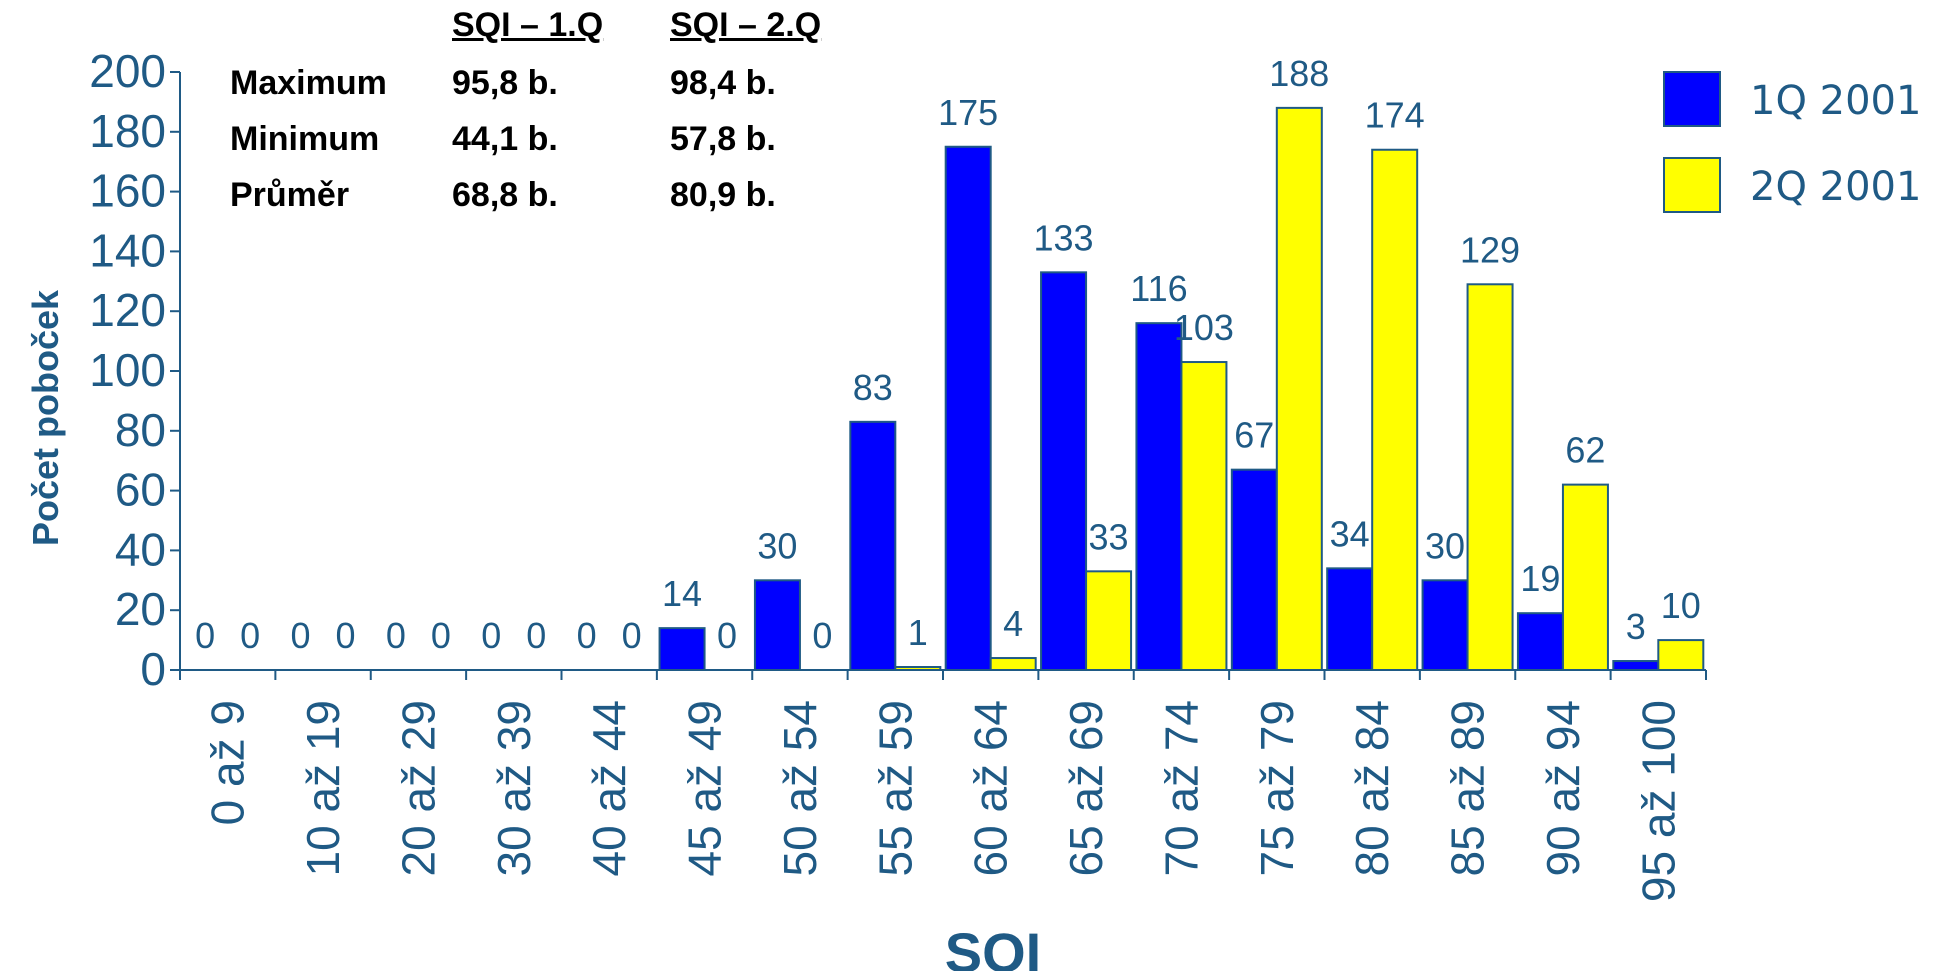 The height and width of the screenshot is (971, 1936). I want to click on data-label-1q: 175, so click(968, 112).